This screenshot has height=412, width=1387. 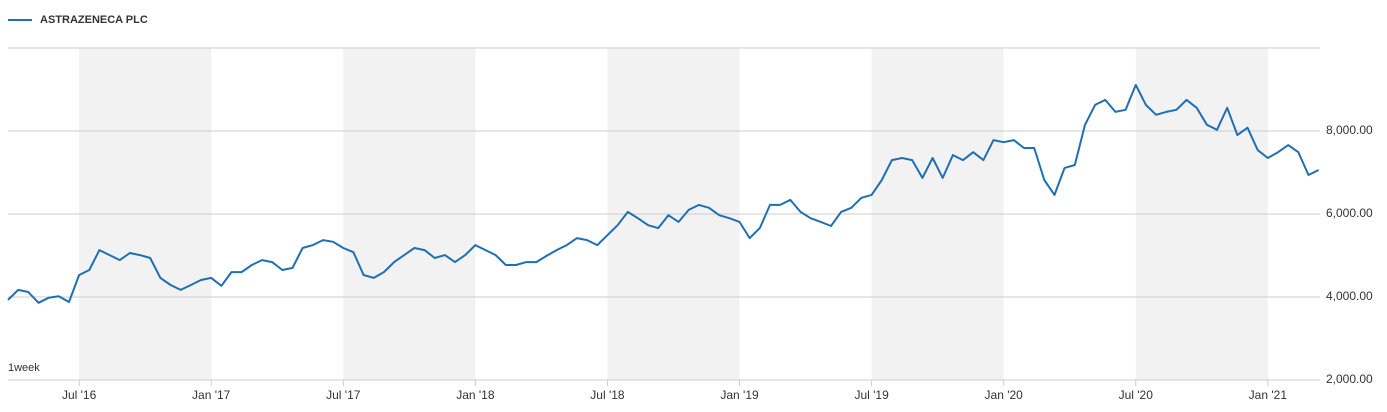 What do you see at coordinates (24, 368) in the screenshot?
I see `annotation: 1week` at bounding box center [24, 368].